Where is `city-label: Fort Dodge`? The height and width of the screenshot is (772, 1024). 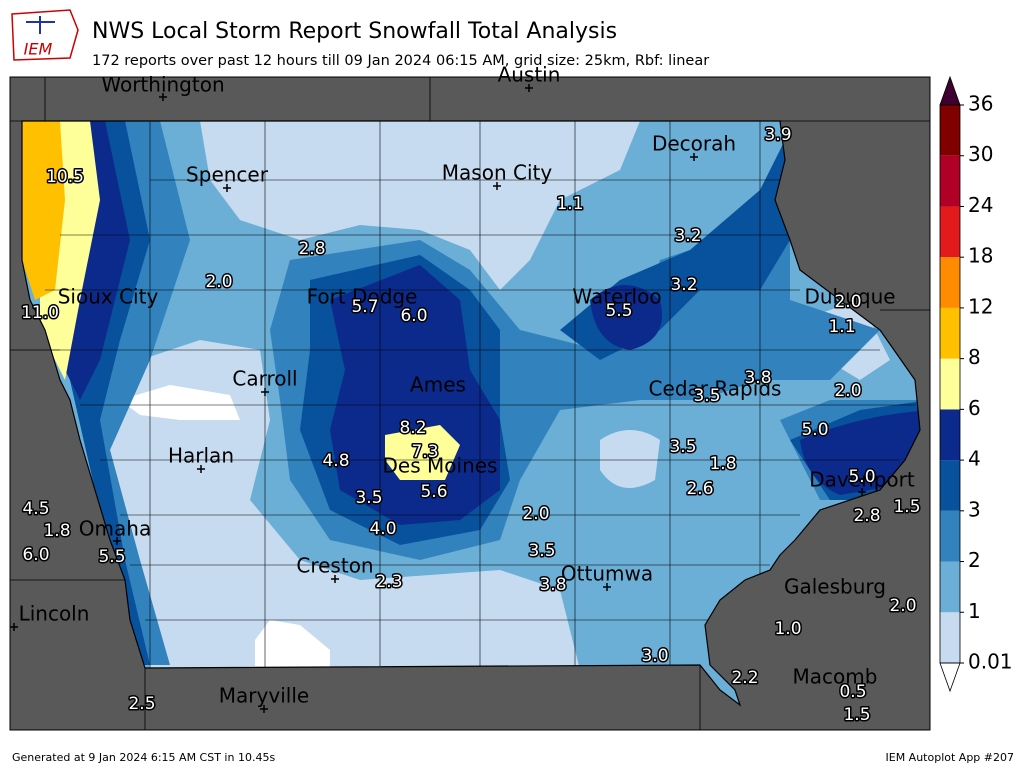 city-label: Fort Dodge is located at coordinates (362, 297).